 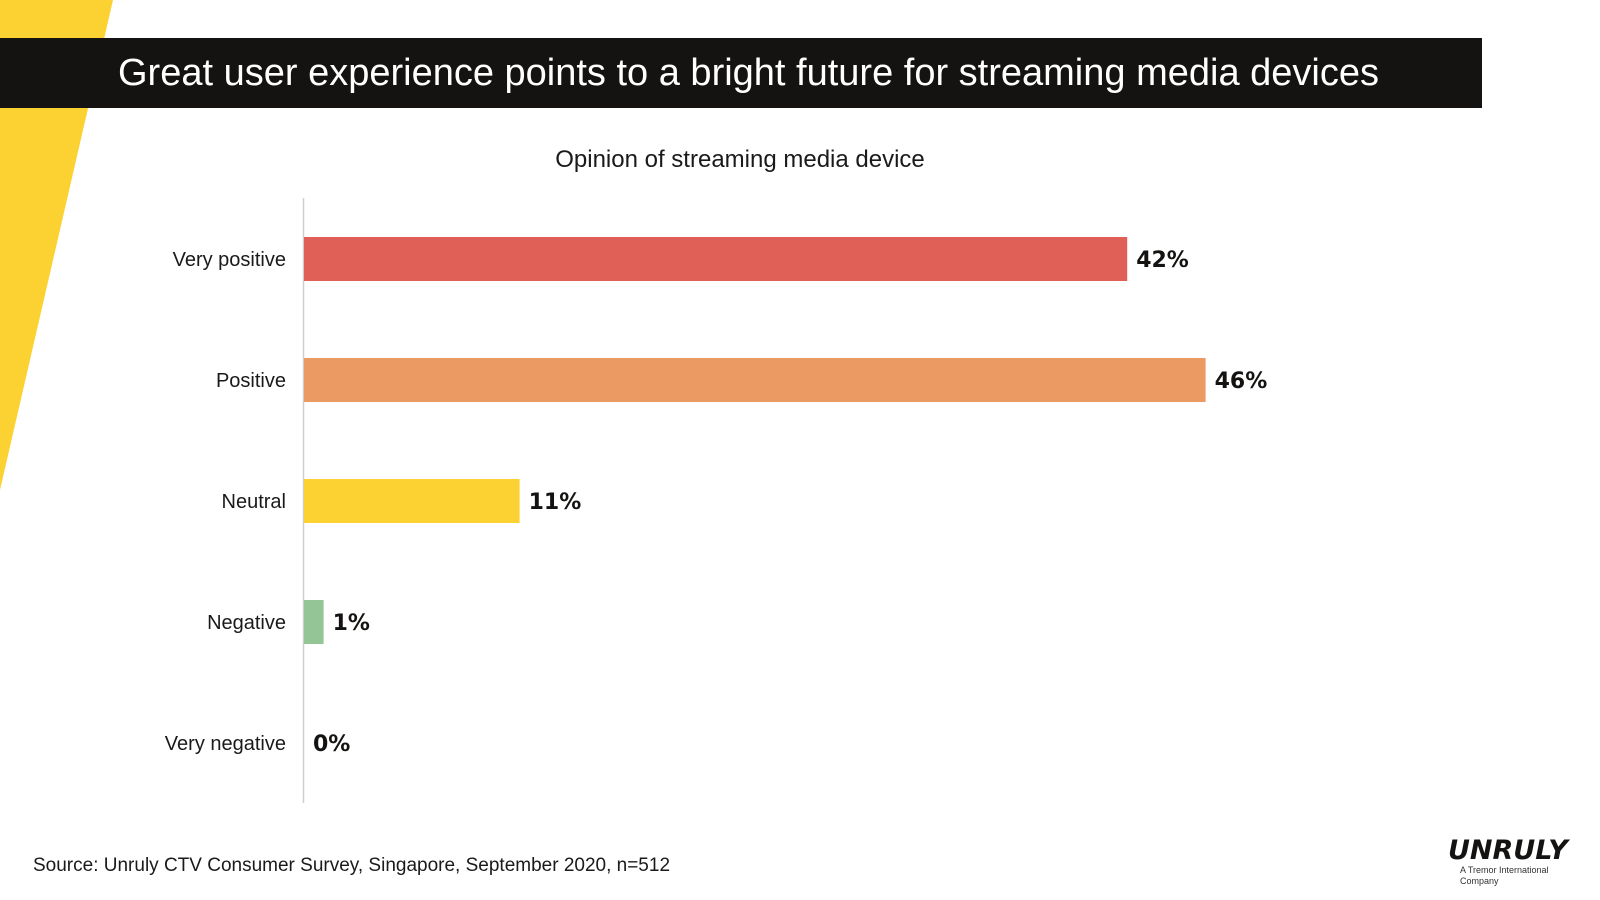 I want to click on unruly-logo: UNRULY A Tremor International Company, so click(x=1513, y=862).